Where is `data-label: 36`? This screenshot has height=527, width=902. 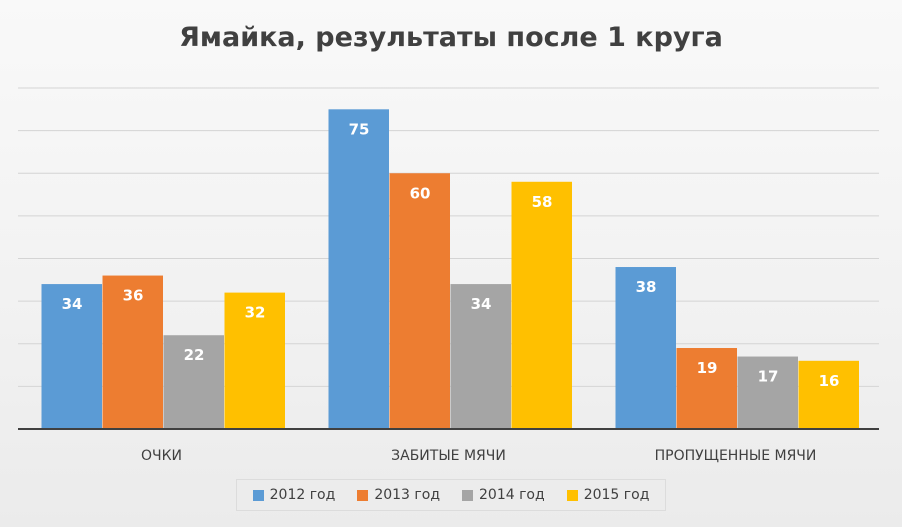 data-label: 36 is located at coordinates (133, 296).